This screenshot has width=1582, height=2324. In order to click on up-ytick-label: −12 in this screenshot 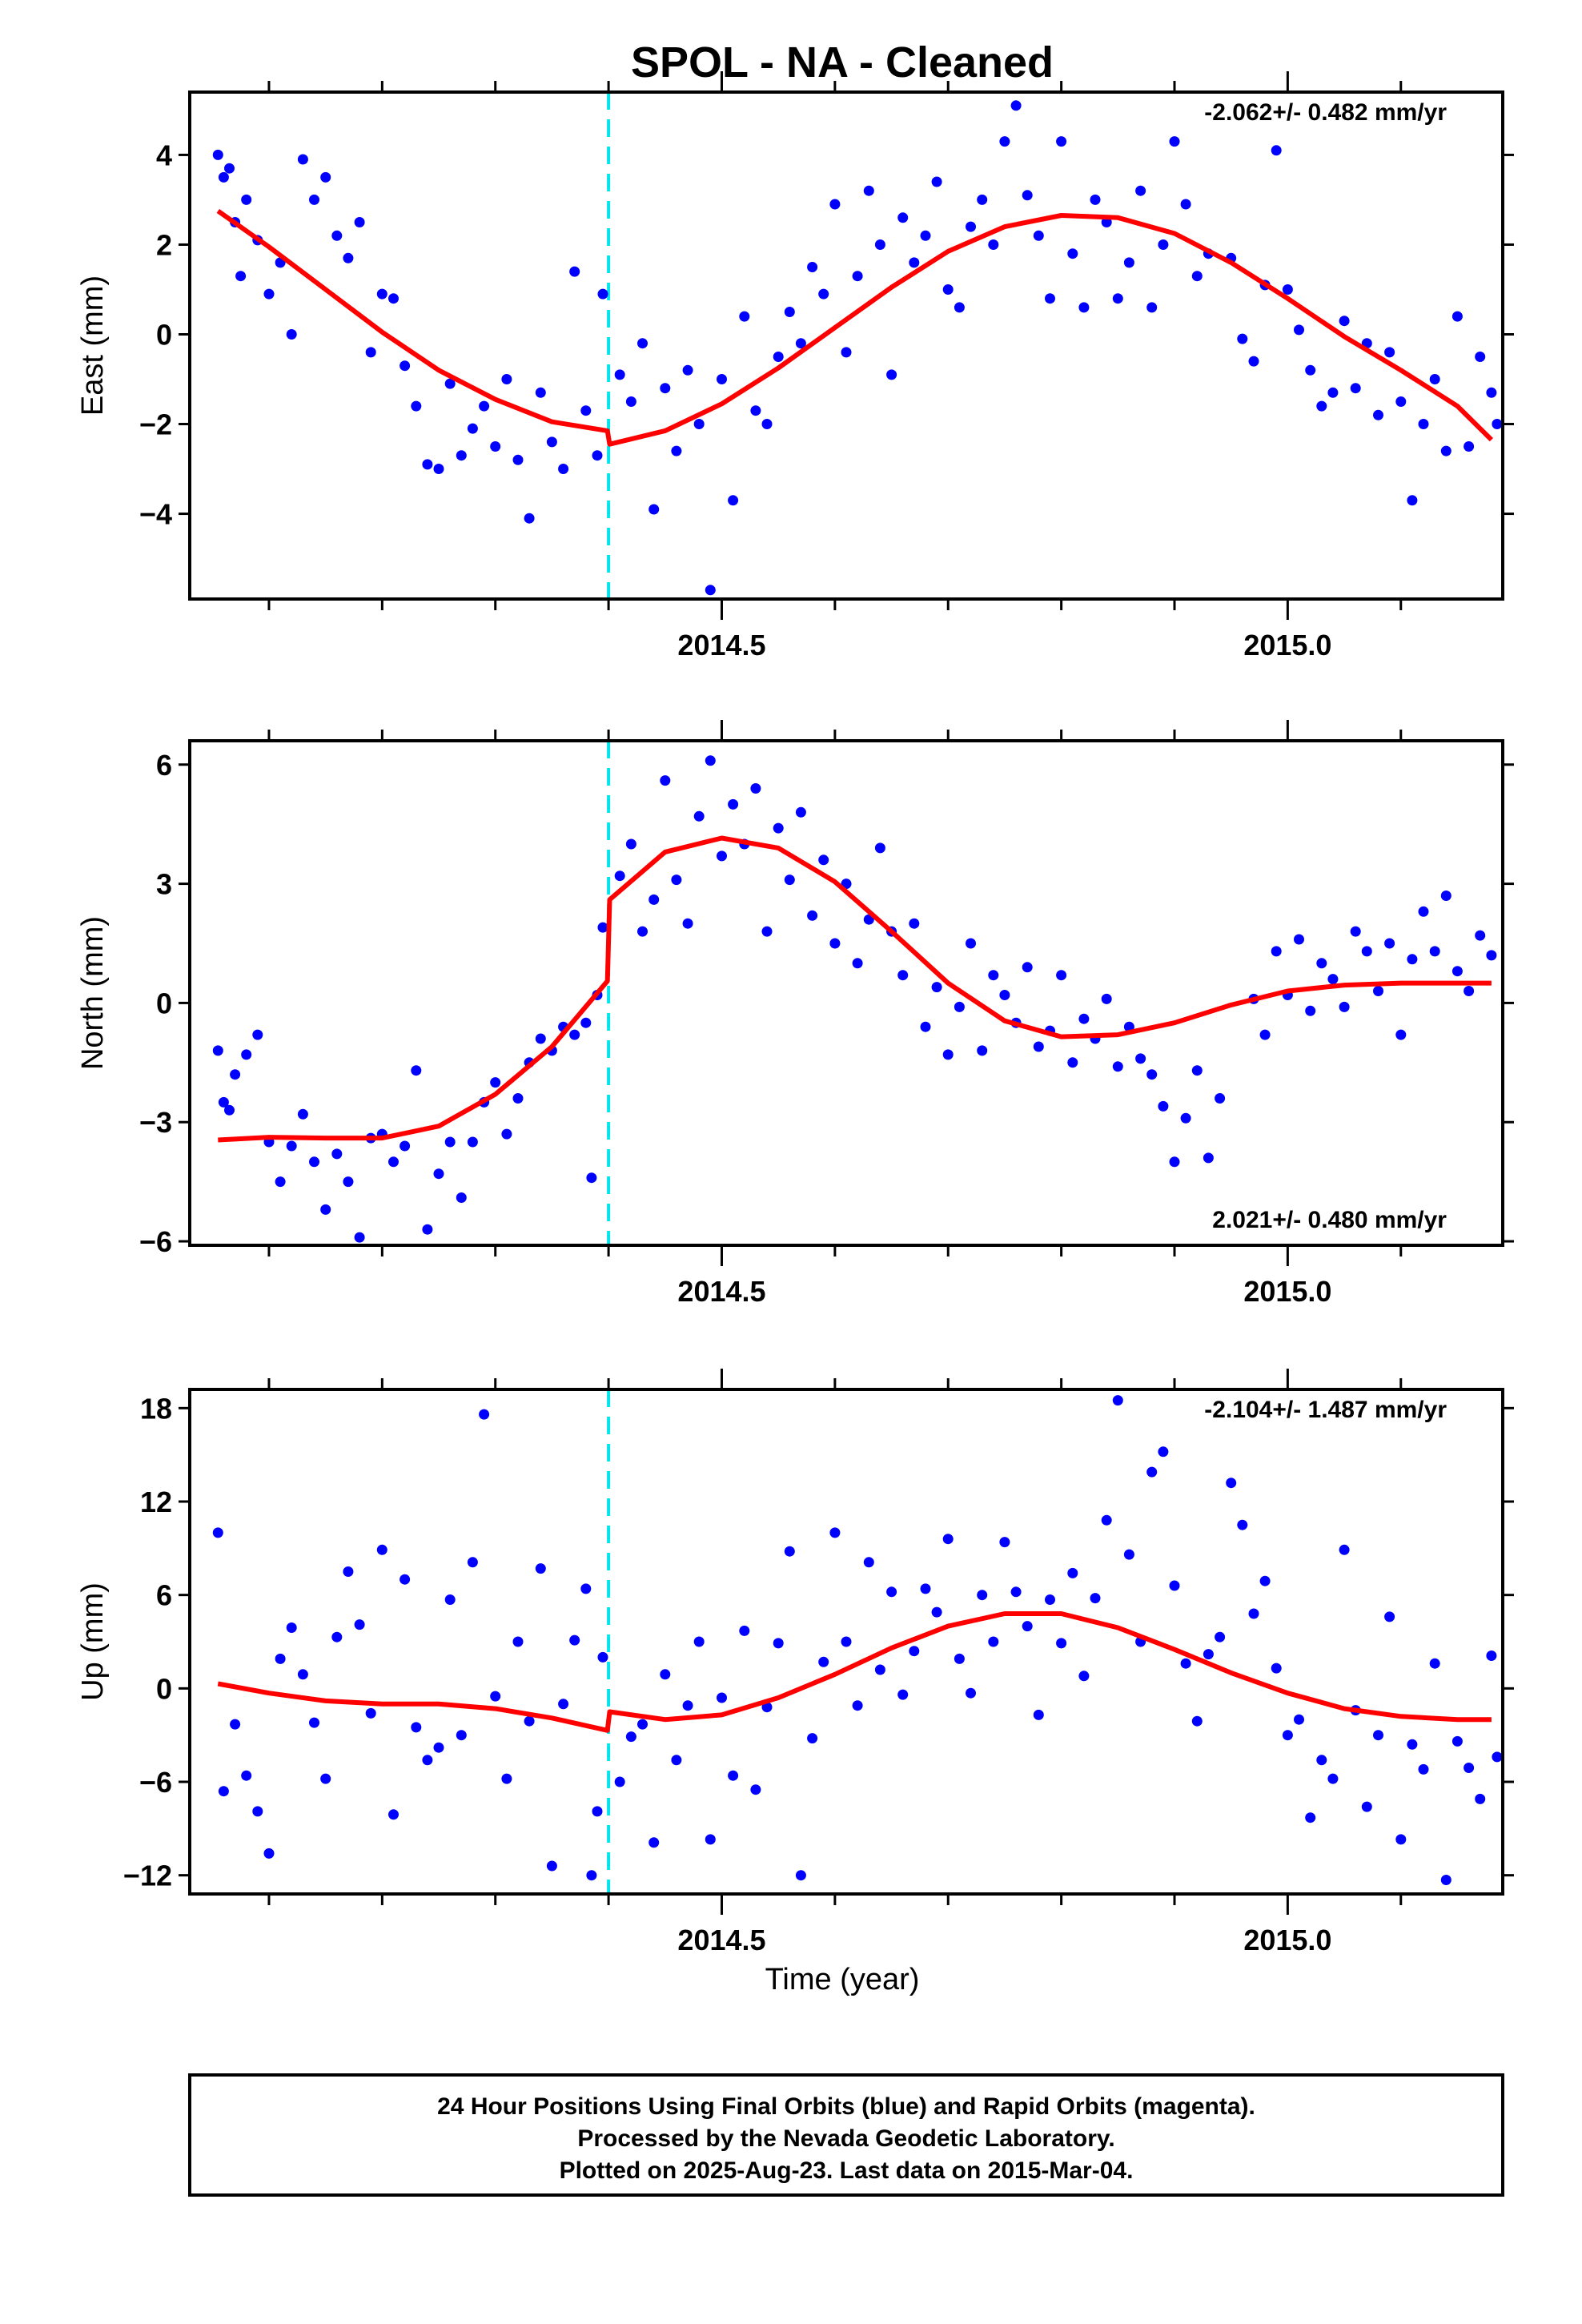, I will do `click(147, 1876)`.